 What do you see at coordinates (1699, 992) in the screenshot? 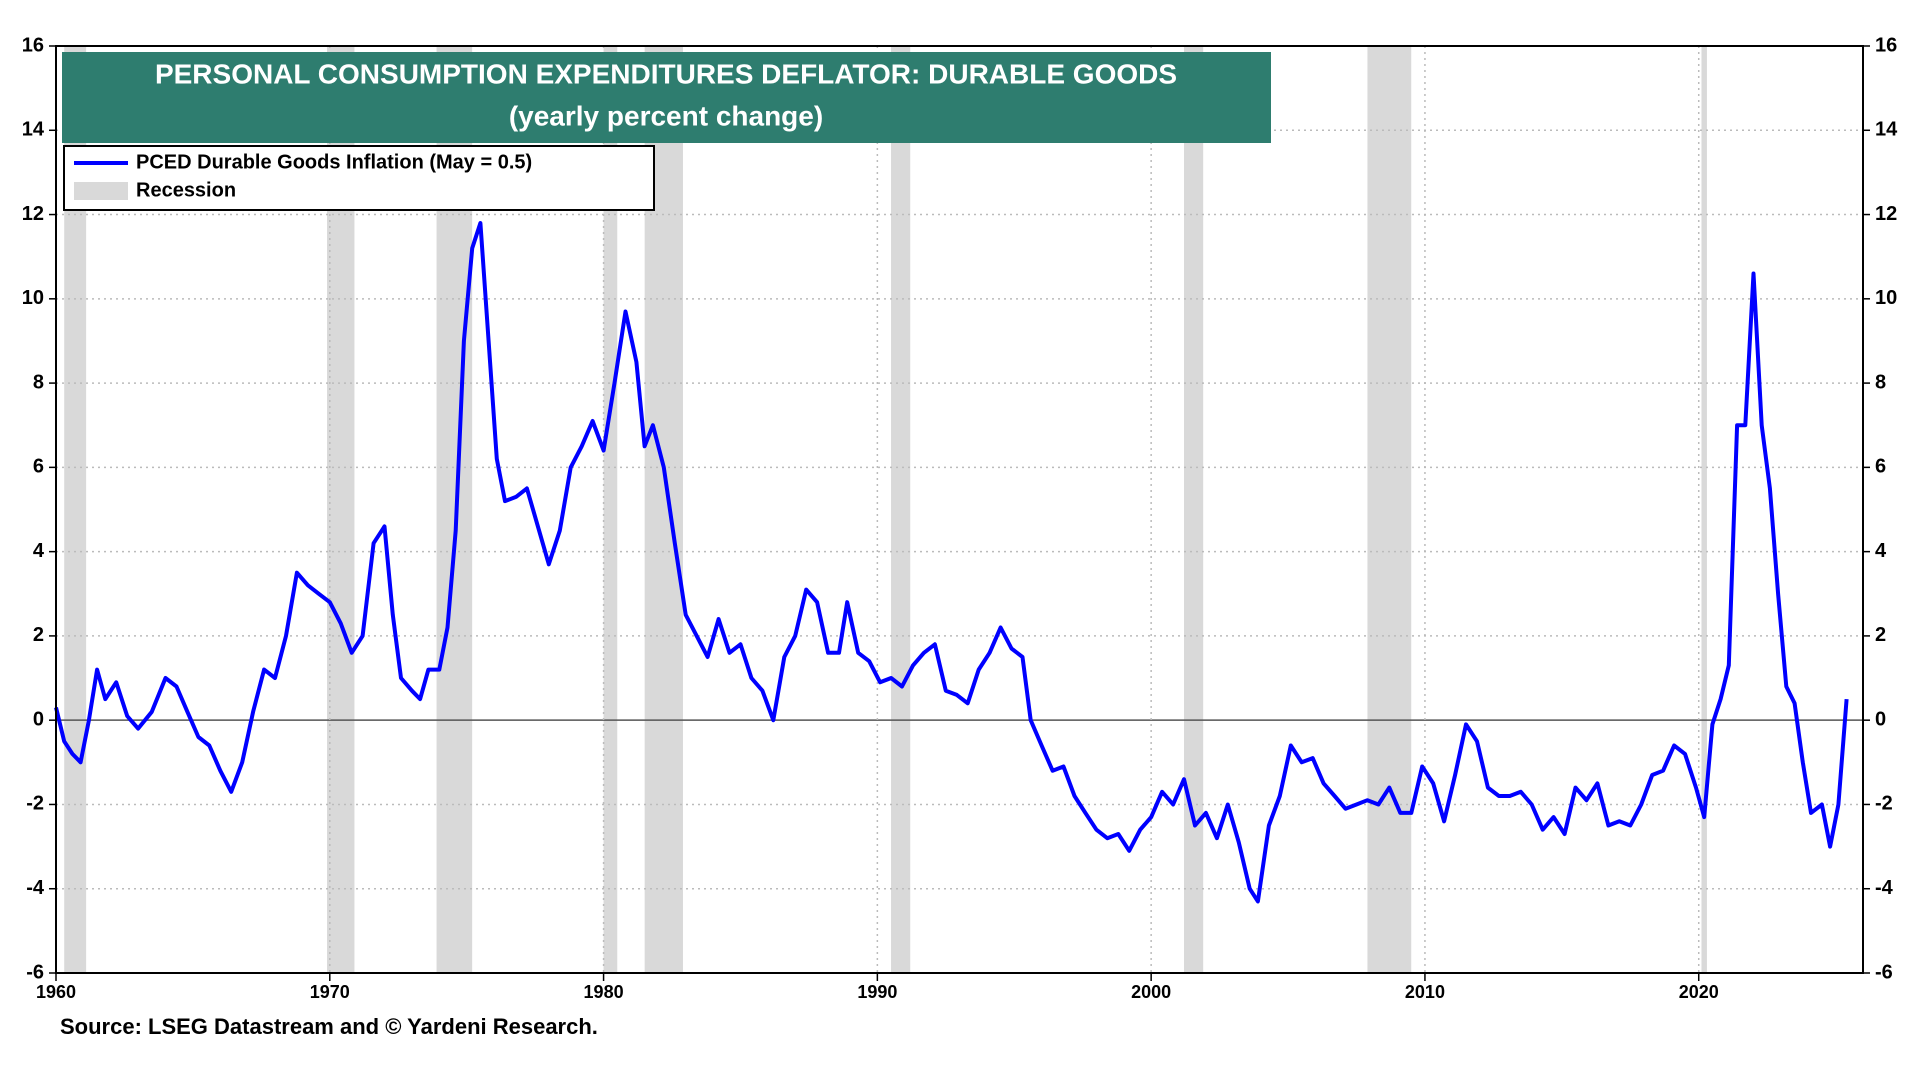
I see `x-tick-label: 2020` at bounding box center [1699, 992].